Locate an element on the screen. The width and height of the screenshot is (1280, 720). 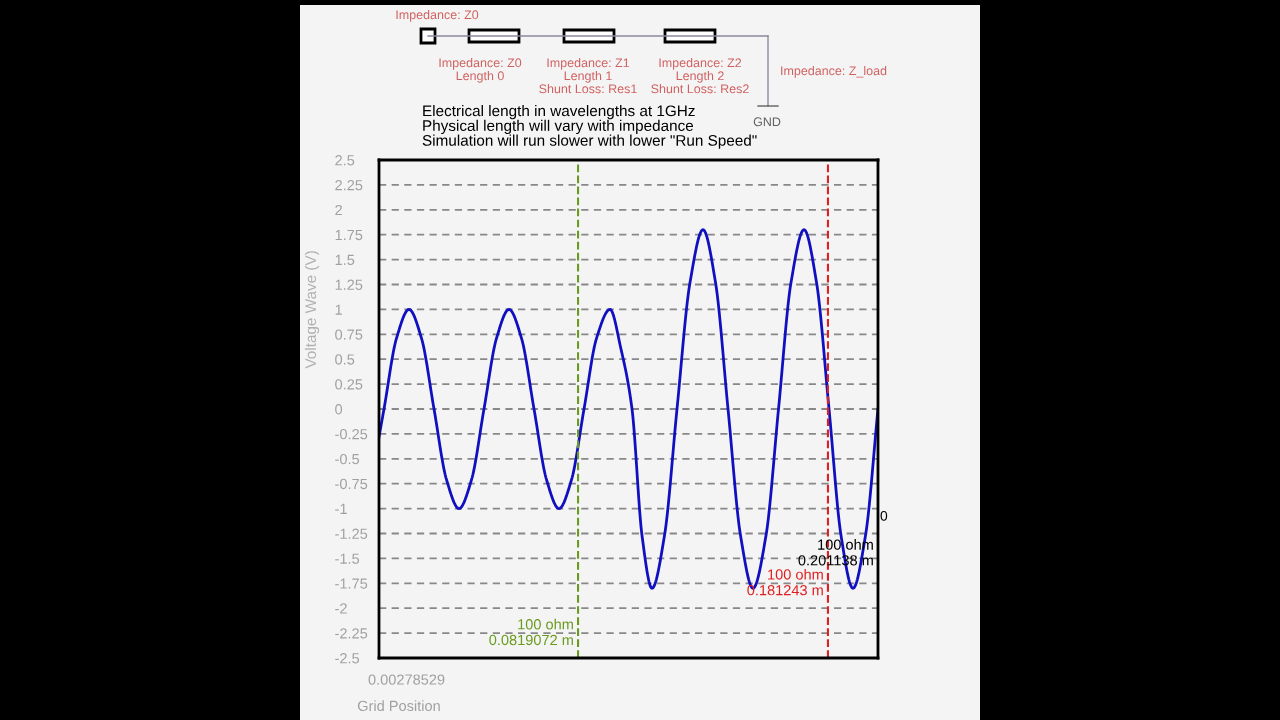
text: 0 is located at coordinates (884, 515).